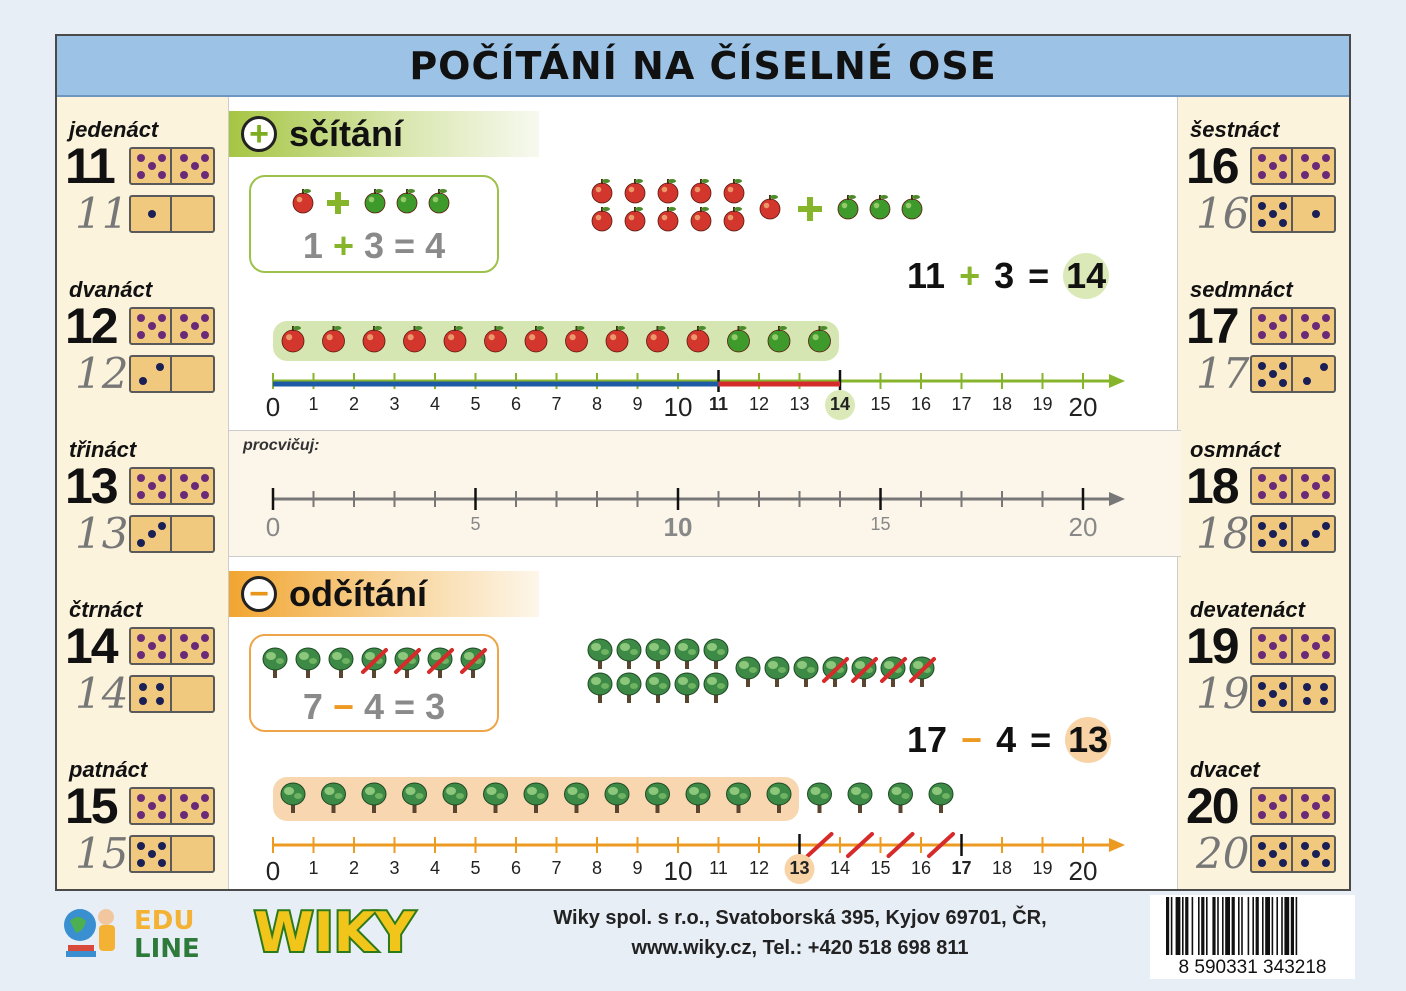 The width and height of the screenshot is (1406, 991). Describe the element at coordinates (927, 739) in the screenshot. I see `equation-operand-a: 17` at that location.